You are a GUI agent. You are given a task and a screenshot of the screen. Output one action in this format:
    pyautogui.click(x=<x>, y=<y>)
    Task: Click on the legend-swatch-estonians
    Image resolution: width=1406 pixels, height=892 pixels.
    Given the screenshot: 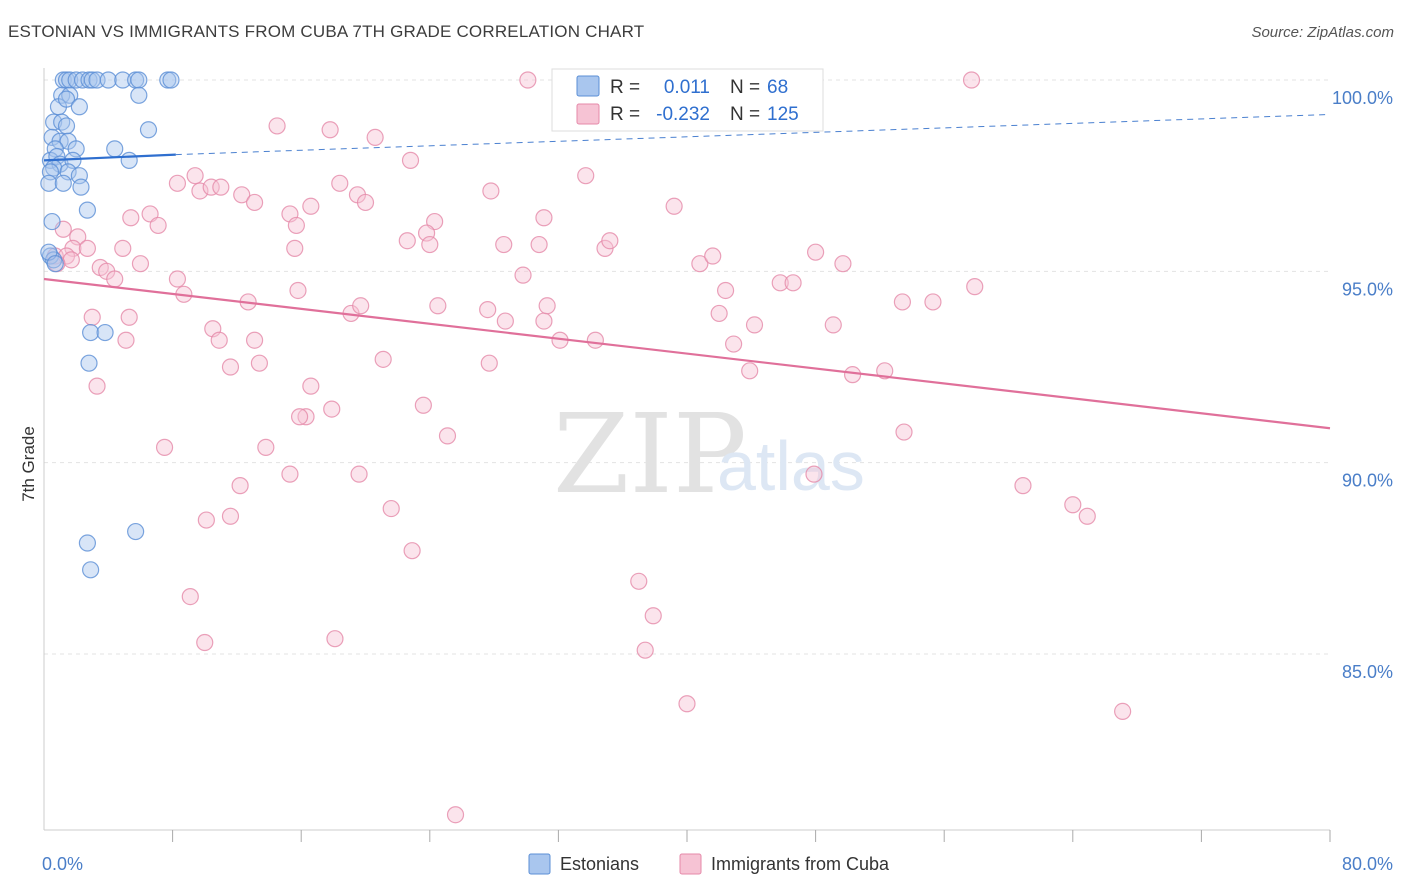 What is the action you would take?
    pyautogui.click(x=588, y=86)
    